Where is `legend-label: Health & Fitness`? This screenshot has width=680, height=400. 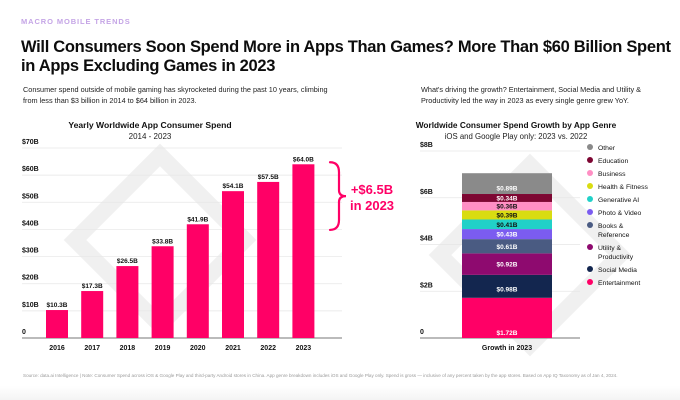 legend-label: Health & Fitness is located at coordinates (623, 187).